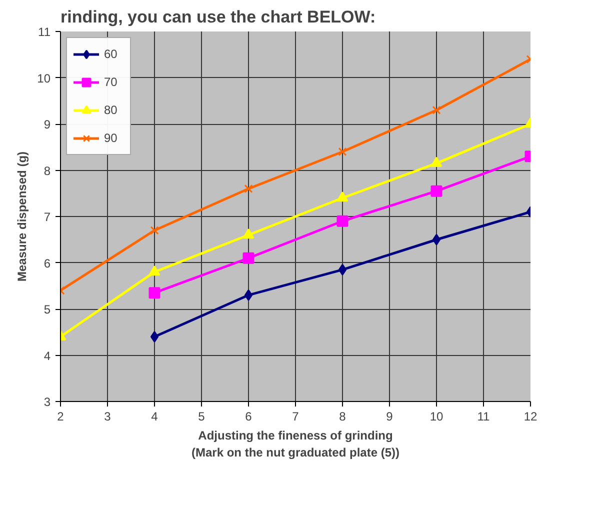 This screenshot has height=512, width=602. I want to click on legend-label: 80, so click(111, 110).